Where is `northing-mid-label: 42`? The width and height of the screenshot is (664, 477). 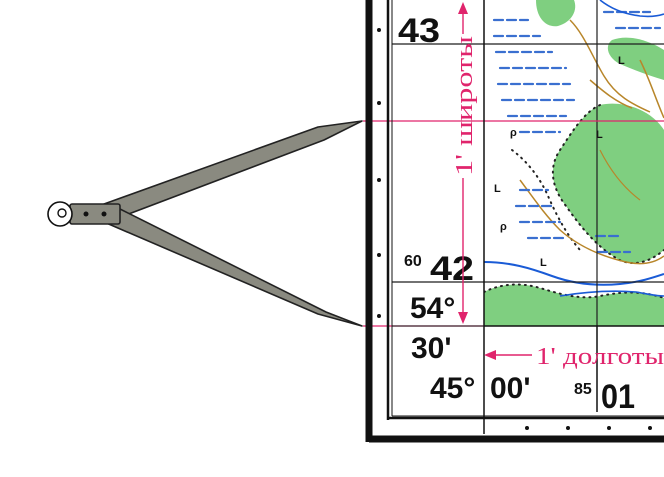
northing-mid-label: 42 is located at coordinates (452, 269).